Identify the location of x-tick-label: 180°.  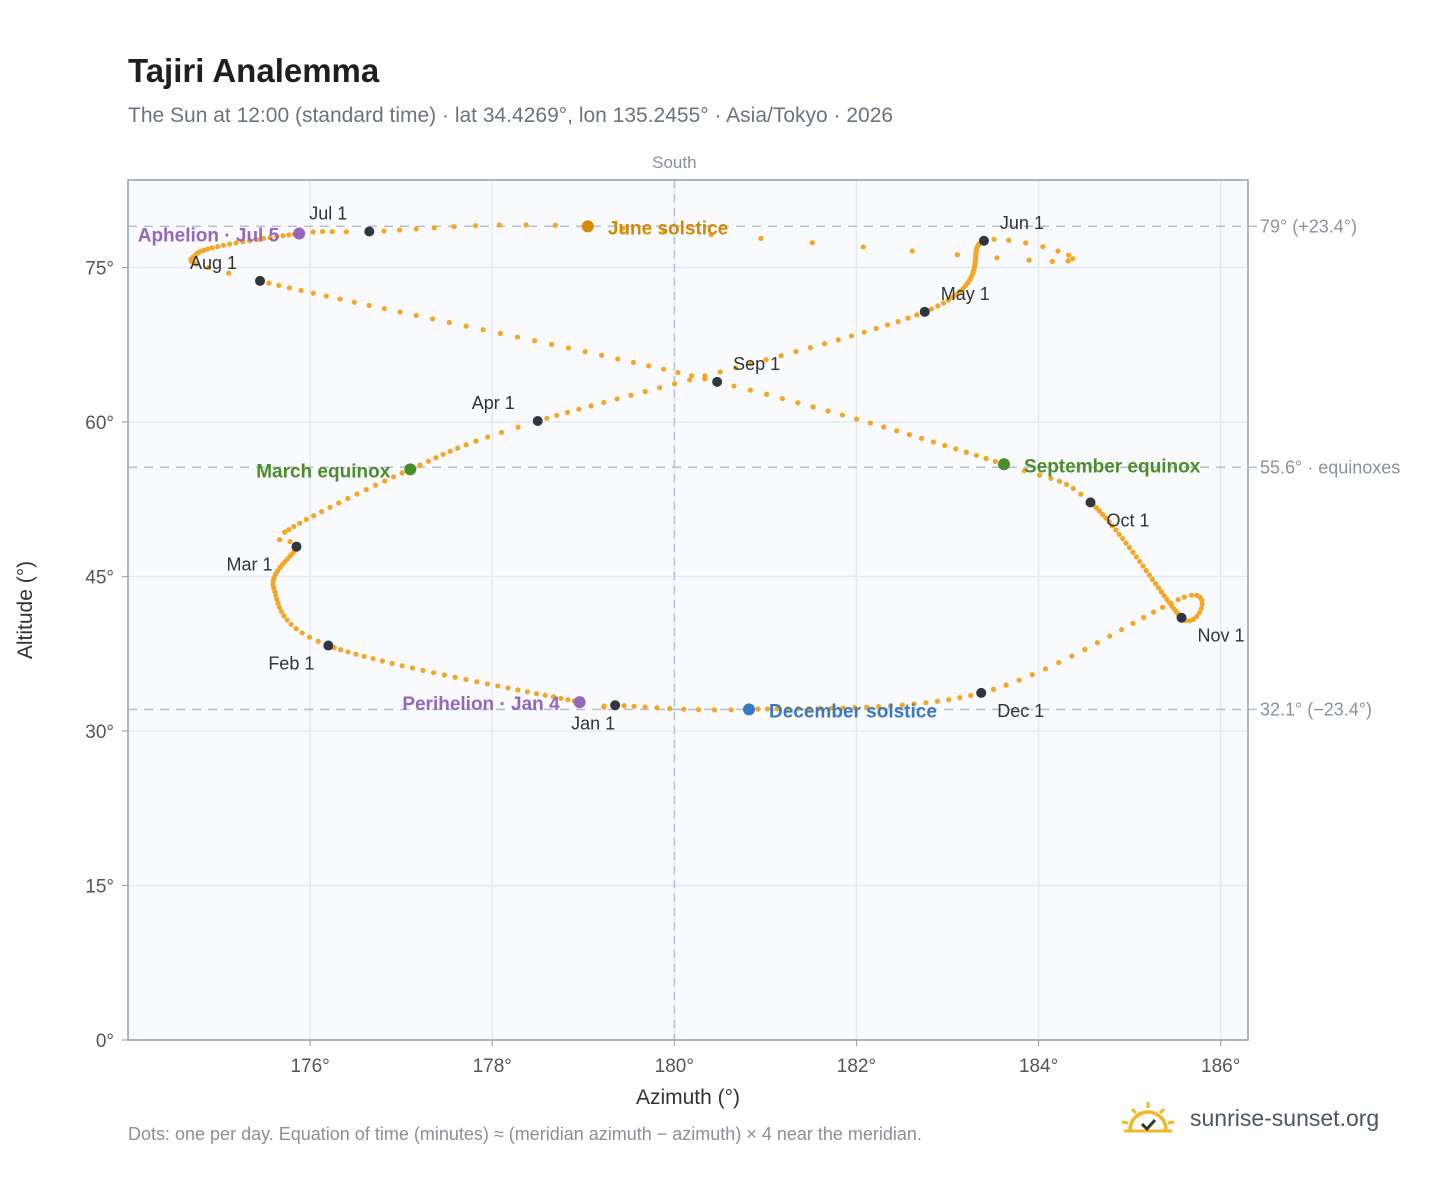
(674, 1066).